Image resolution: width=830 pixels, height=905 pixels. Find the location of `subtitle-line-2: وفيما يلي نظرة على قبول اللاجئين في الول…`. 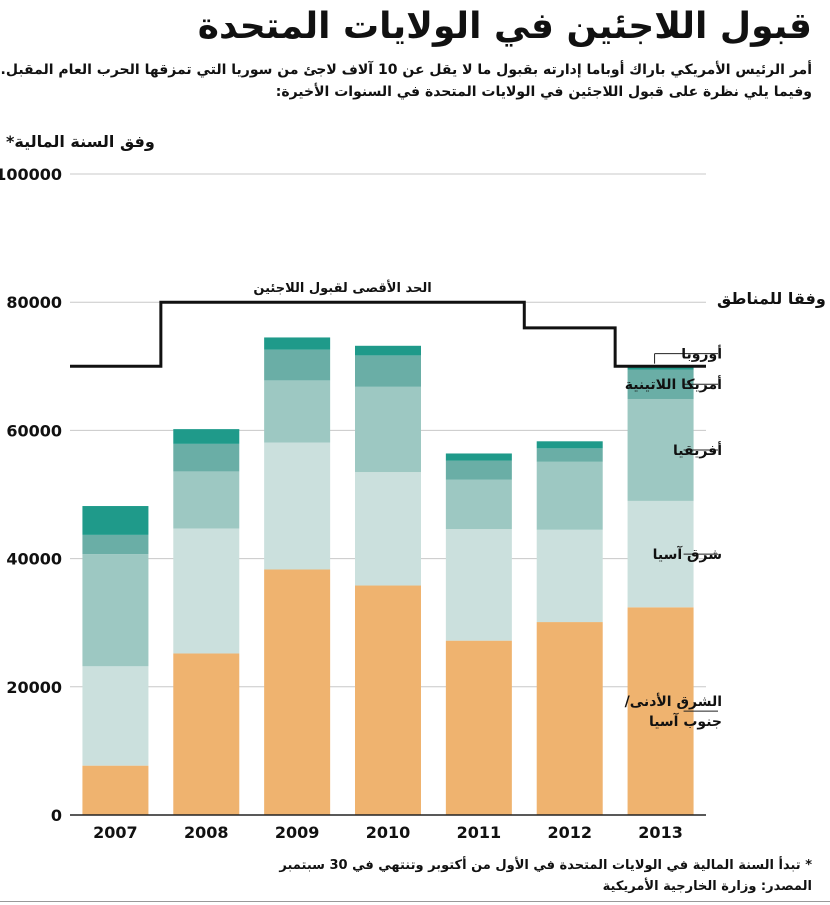

subtitle-line-2: وفيما يلي نظرة على قبول اللاجئين في الول… is located at coordinates (543, 92).